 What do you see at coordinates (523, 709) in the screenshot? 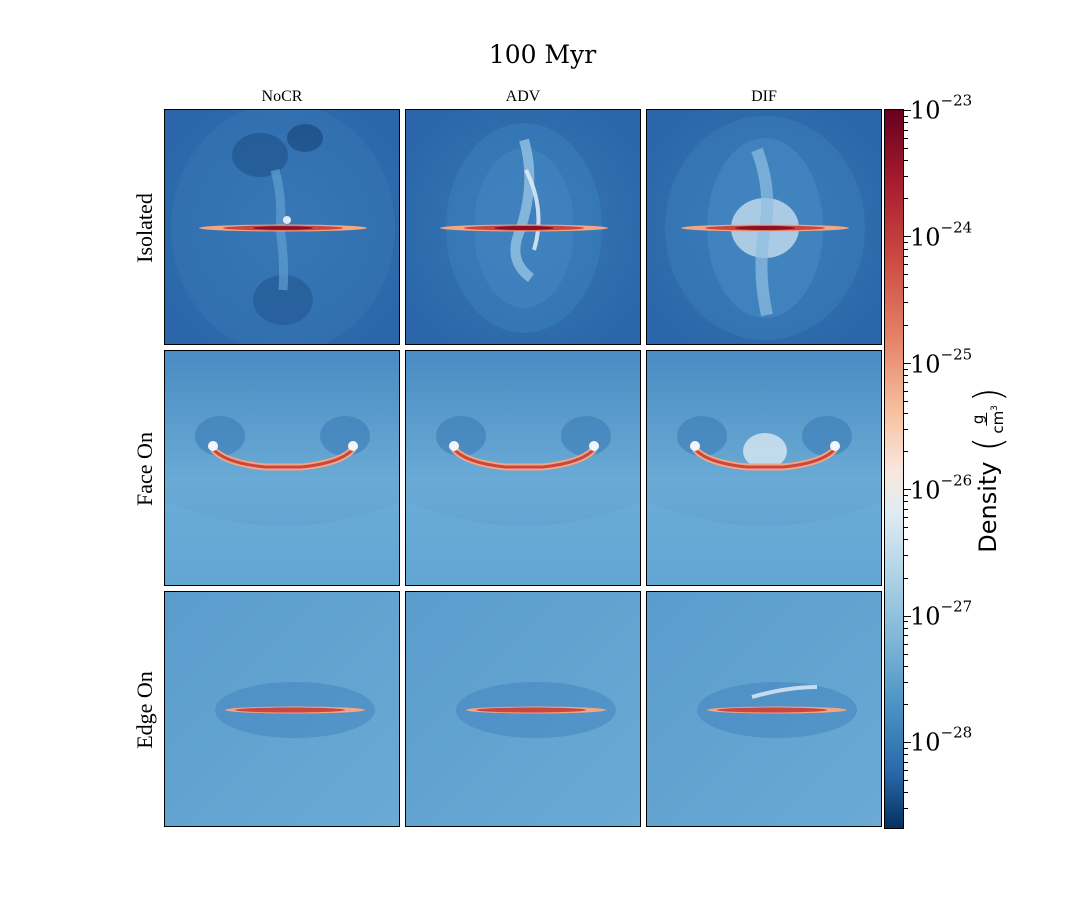
I see `panel-edge-on-adv` at bounding box center [523, 709].